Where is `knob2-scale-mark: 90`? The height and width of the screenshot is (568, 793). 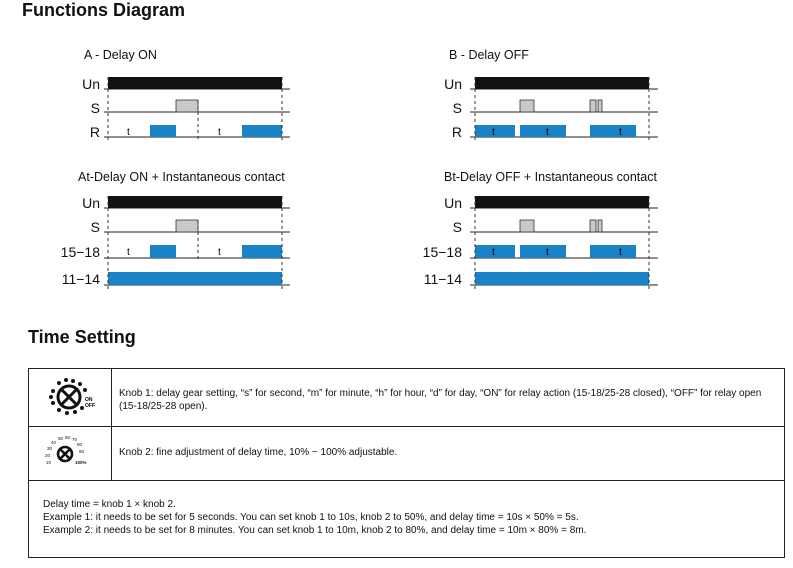 knob2-scale-mark: 90 is located at coordinates (82, 451).